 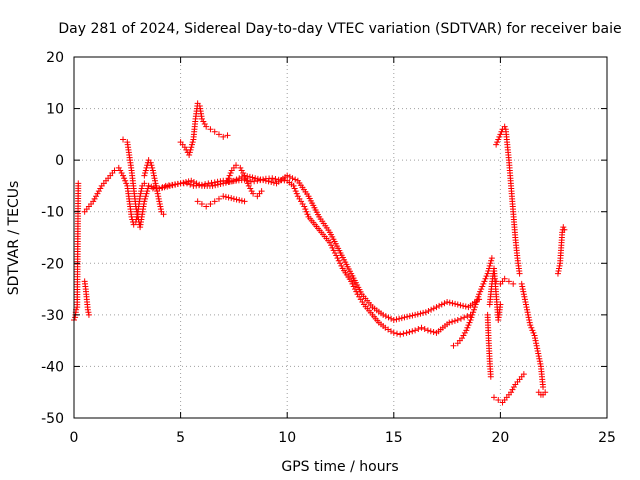 I want to click on x-tick-label: 0, so click(x=74, y=438).